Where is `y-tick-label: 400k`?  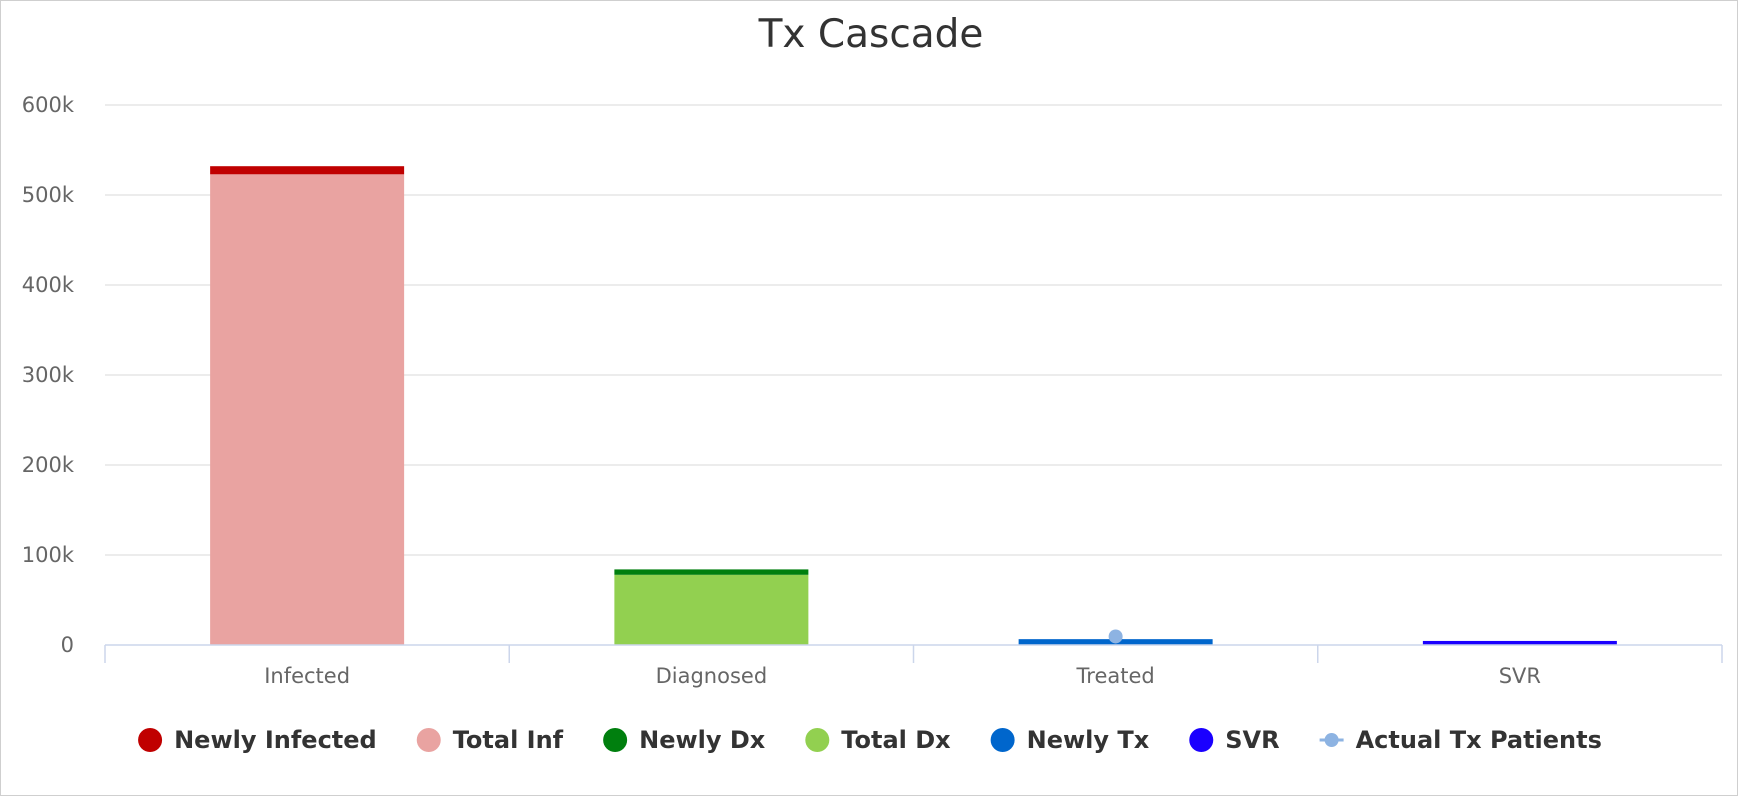
y-tick-label: 400k is located at coordinates (48, 285).